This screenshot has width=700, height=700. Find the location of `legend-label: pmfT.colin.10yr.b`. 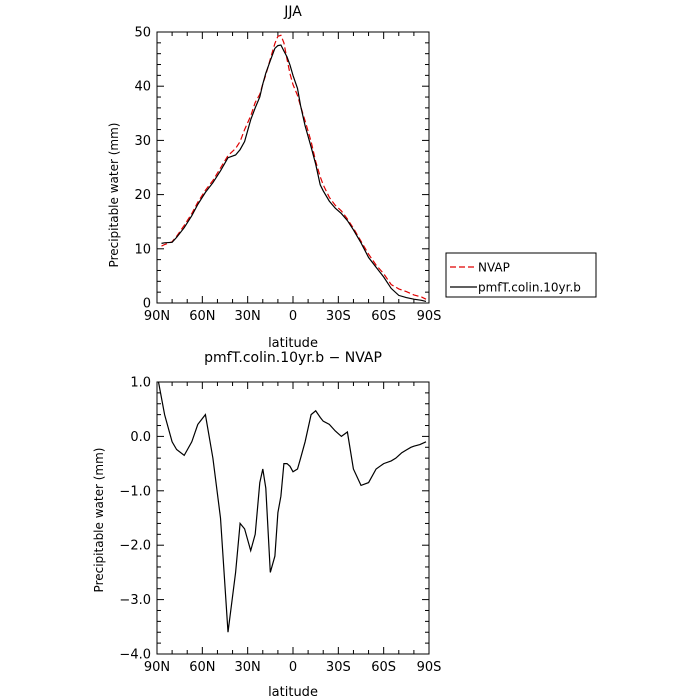

legend-label: pmfT.colin.10yr.b is located at coordinates (529, 288).